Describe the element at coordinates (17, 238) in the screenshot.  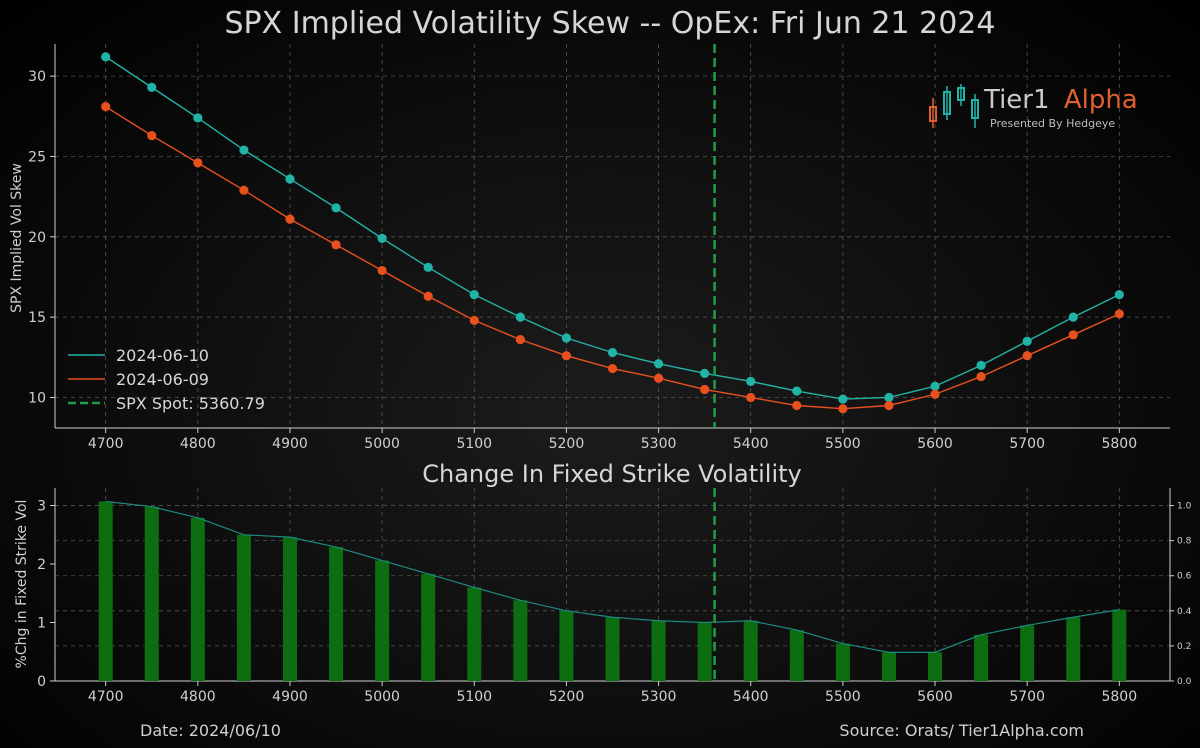
I see `top-y-axis-label: SPX Implied Vol Skew` at that location.